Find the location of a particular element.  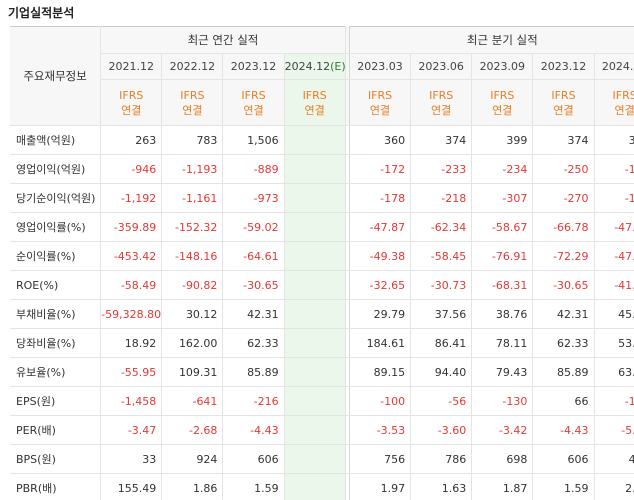

value-cell-quarter: -5.92 is located at coordinates (614, 430).